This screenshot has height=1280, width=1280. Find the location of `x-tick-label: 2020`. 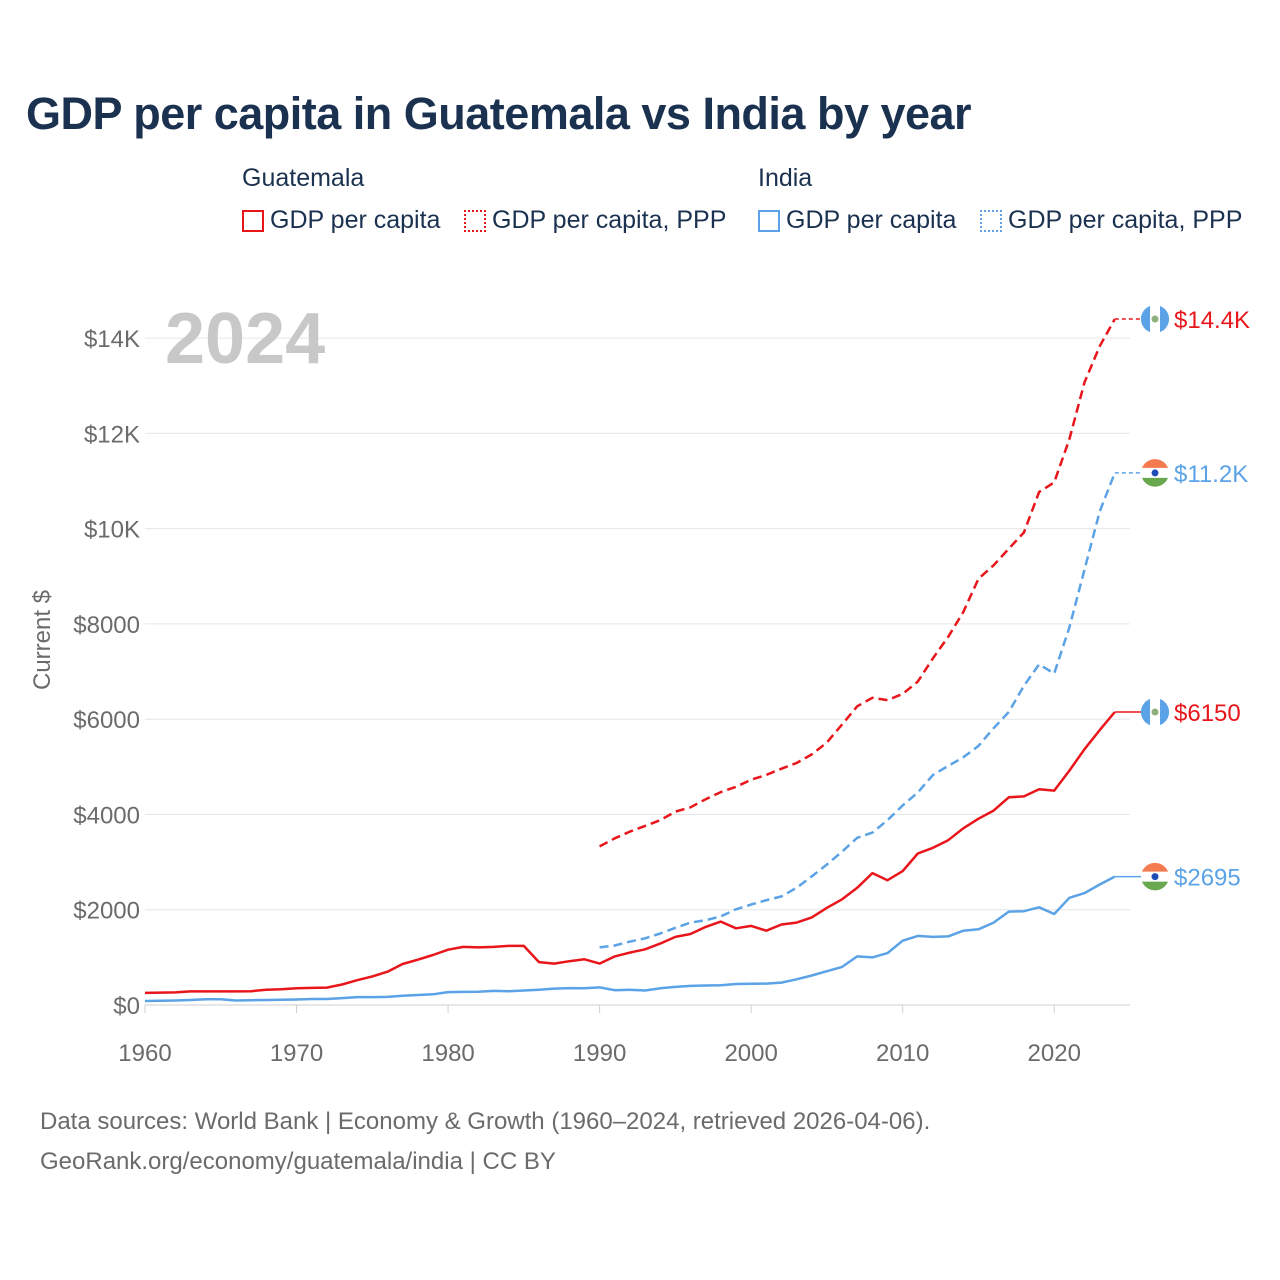

x-tick-label: 2020 is located at coordinates (1054, 1053).